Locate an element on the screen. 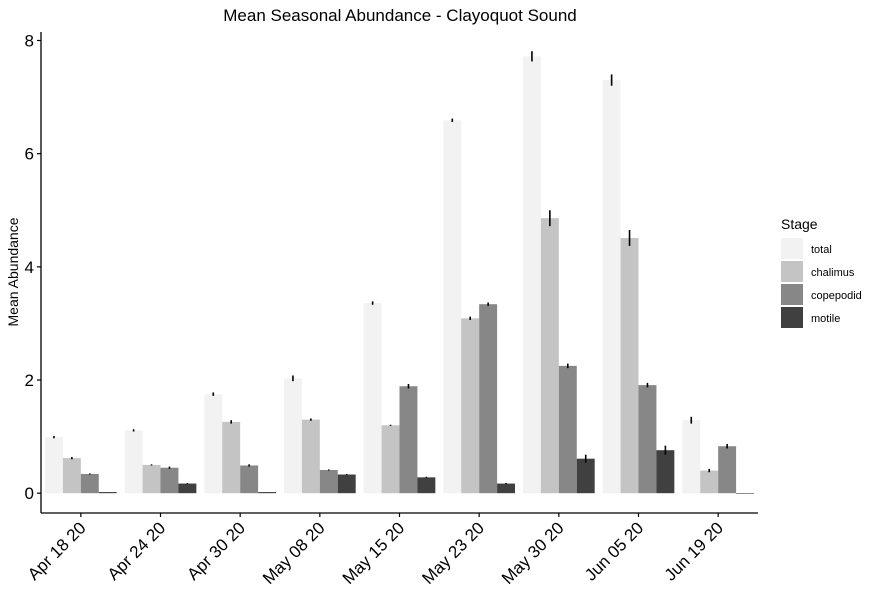 This screenshot has height=601, width=880. x-tick-label-1: Apr 24 20 is located at coordinates (137, 551).